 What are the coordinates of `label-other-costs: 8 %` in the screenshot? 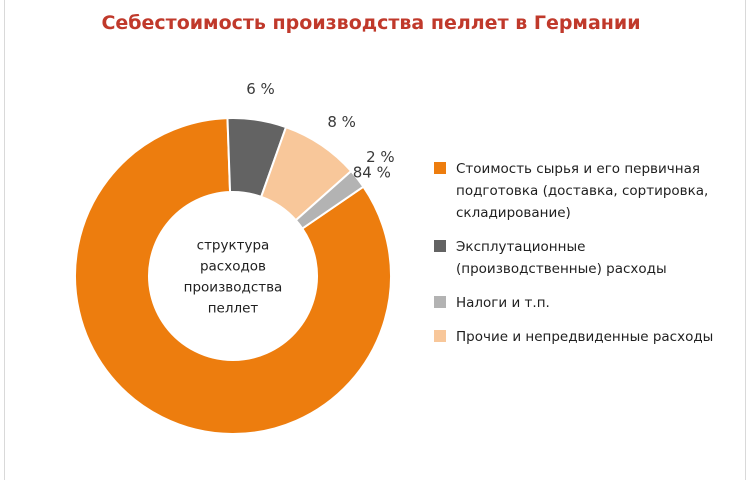 It's located at (341, 122).